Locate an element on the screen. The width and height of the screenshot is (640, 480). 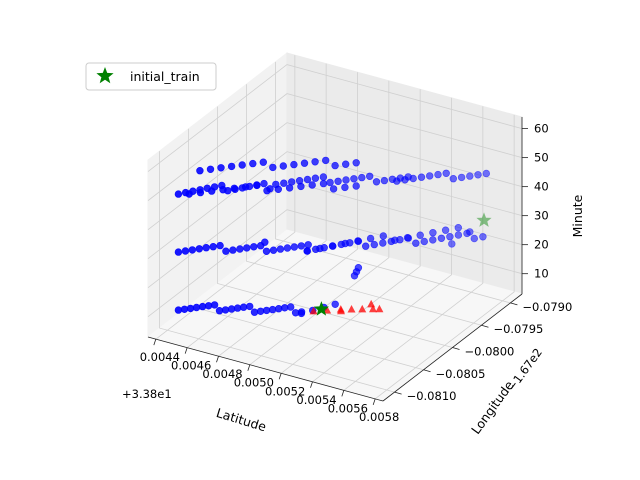
y-tick-label: −0.0805 is located at coordinates (461, 374).